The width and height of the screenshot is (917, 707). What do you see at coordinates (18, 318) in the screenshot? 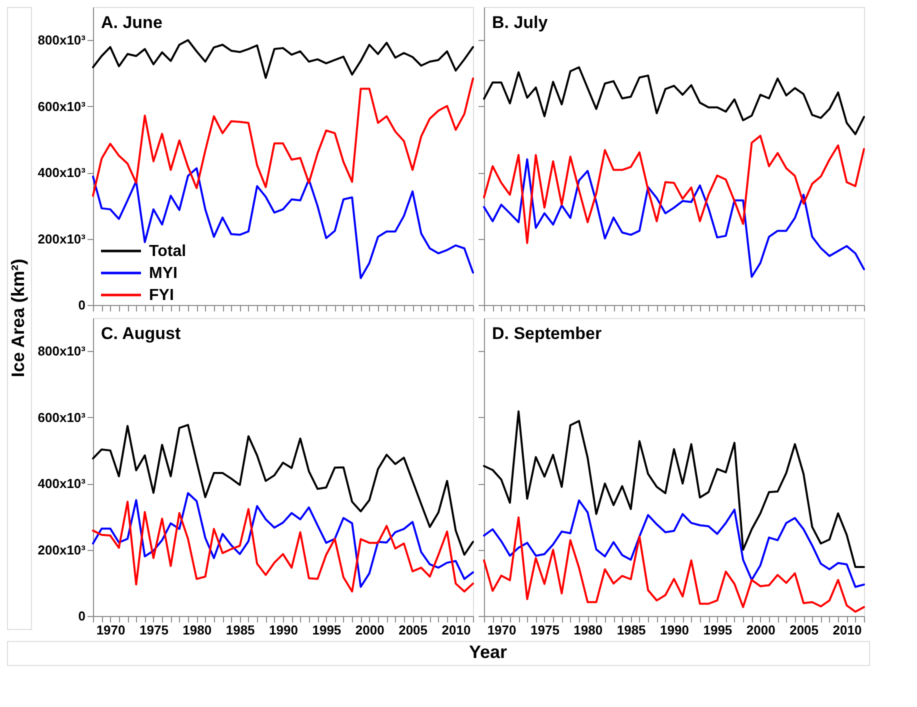
I see `y-axis-title: Ice Area (km²)` at bounding box center [18, 318].